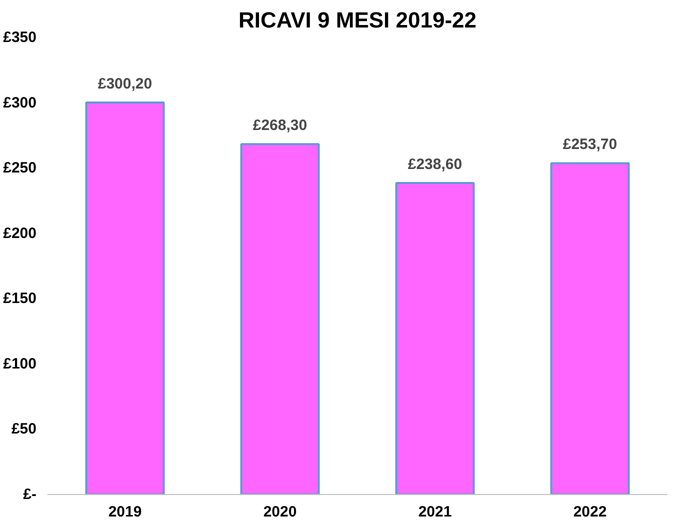 The height and width of the screenshot is (525, 691). Describe the element at coordinates (24, 429) in the screenshot. I see `y-tick-label: £50` at that location.